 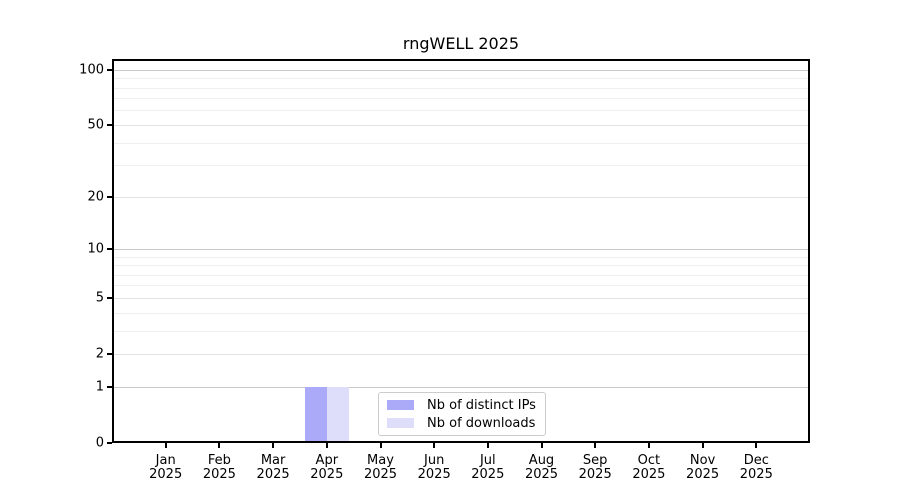 I want to click on x-tick-label-dec: Dec 2025, so click(x=756, y=468).